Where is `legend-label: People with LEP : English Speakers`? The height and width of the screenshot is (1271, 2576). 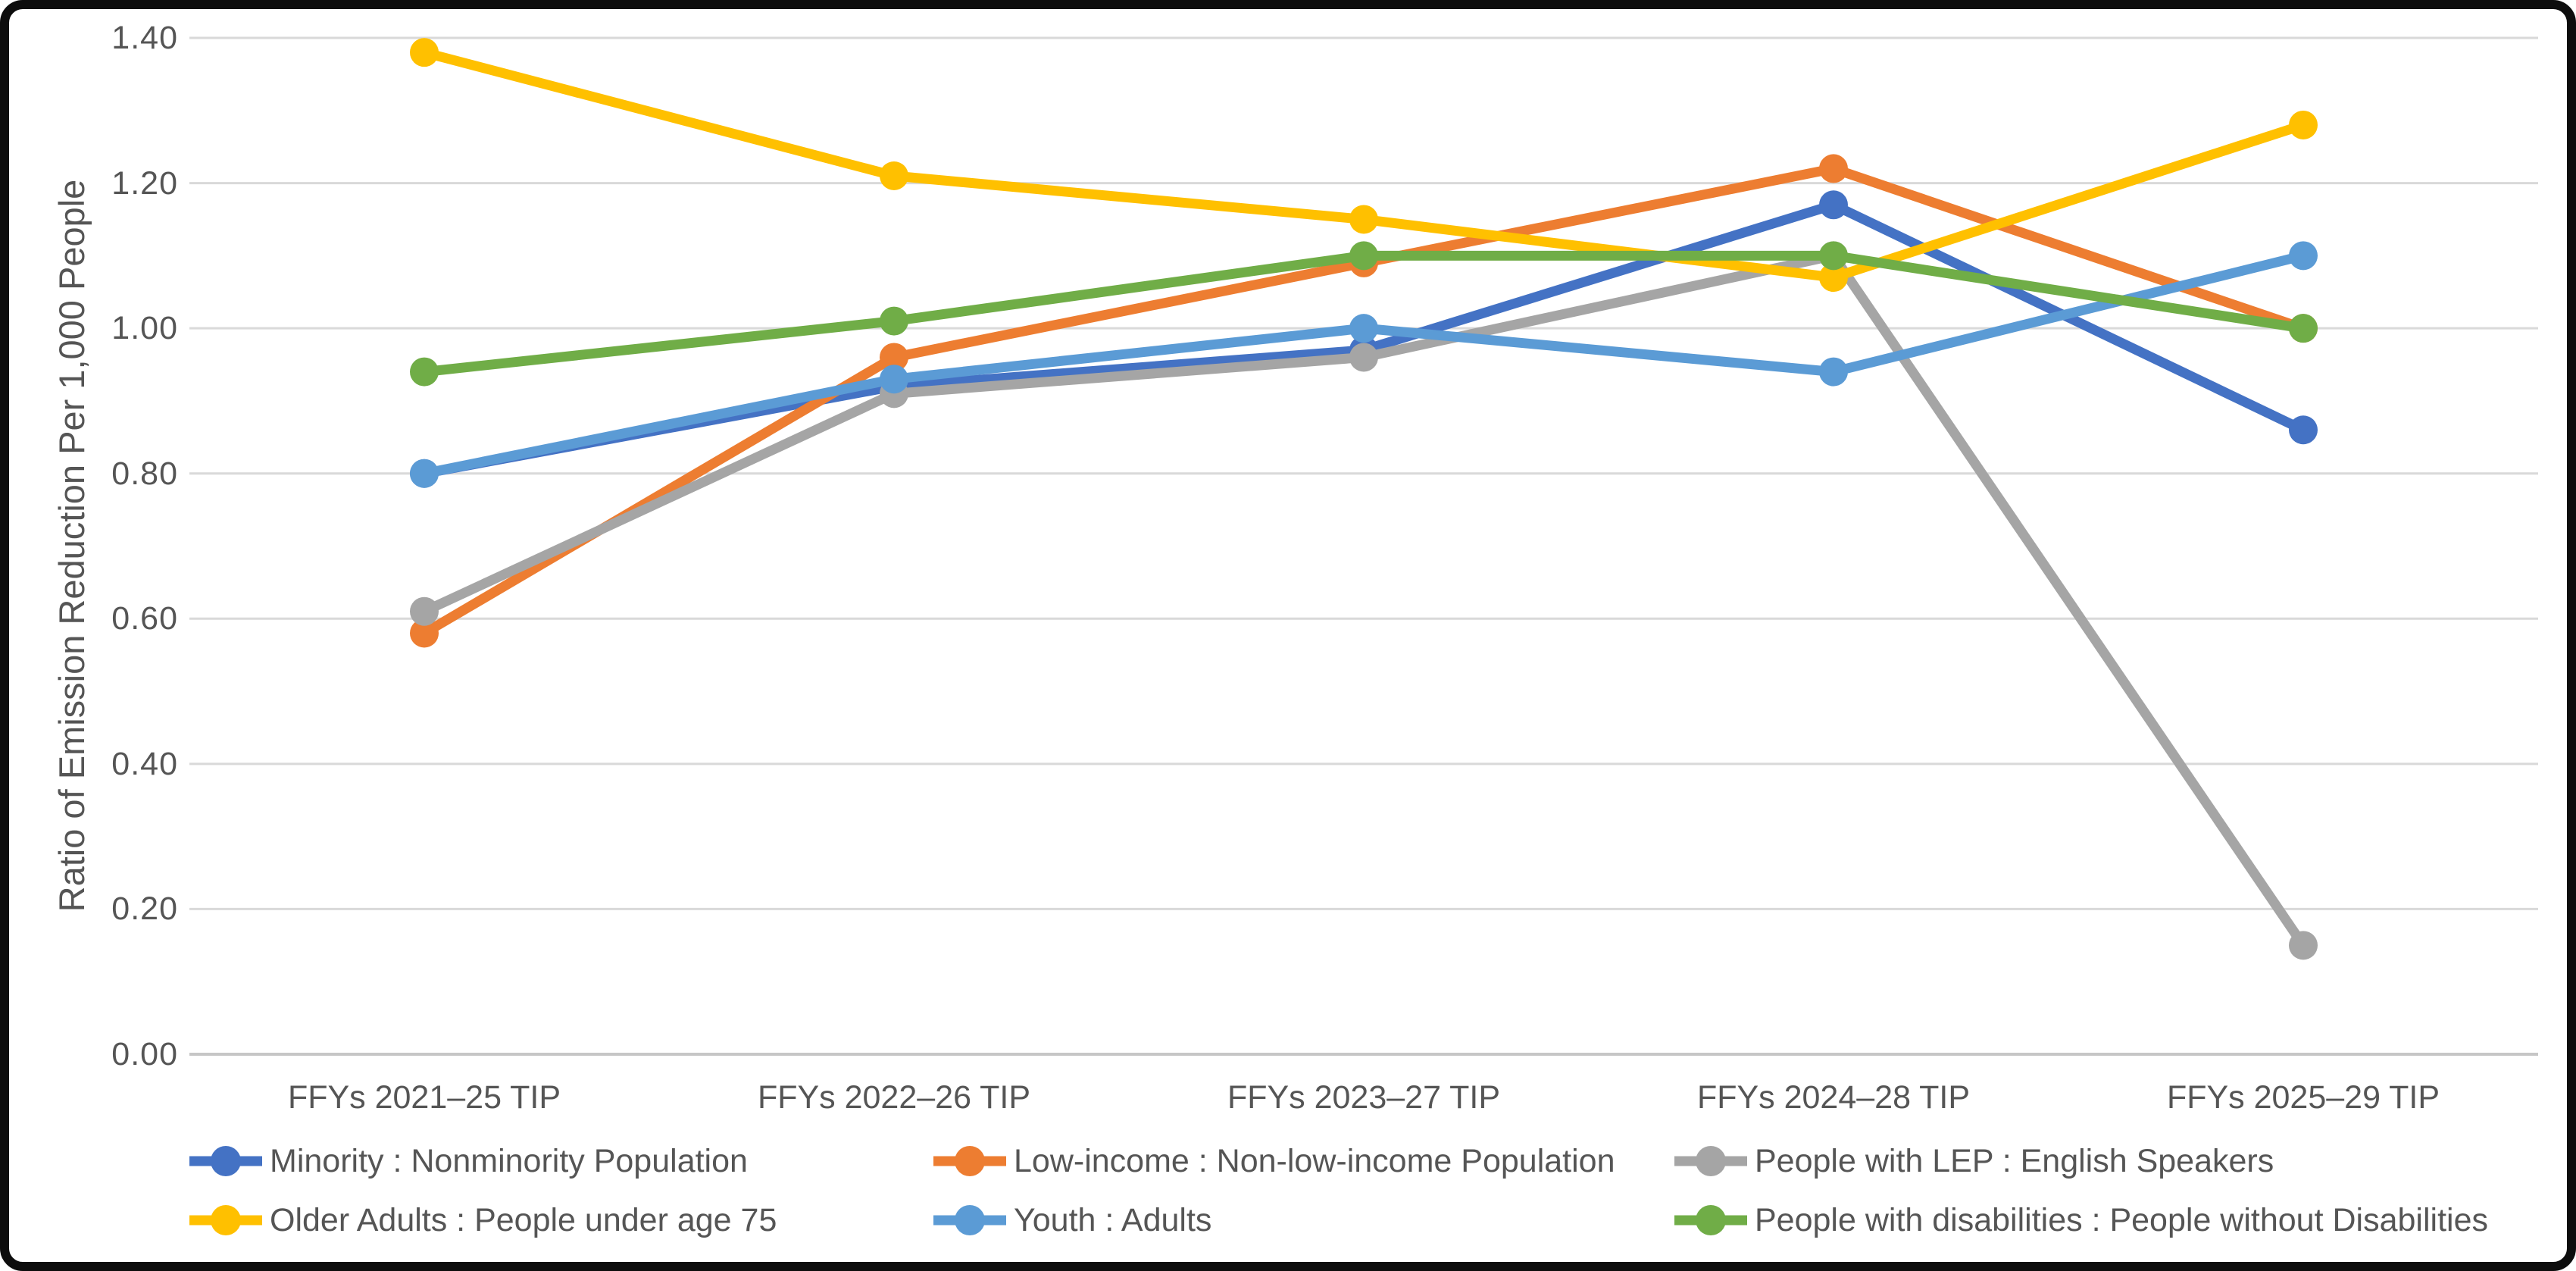
legend-label: People with LEP : English Speakers is located at coordinates (2015, 1160).